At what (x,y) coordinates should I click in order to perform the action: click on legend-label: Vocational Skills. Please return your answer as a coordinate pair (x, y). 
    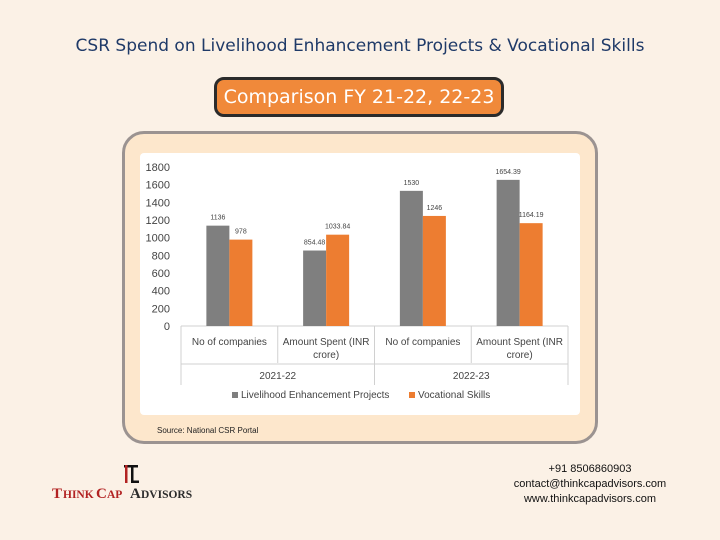
    Looking at the image, I should click on (454, 395).